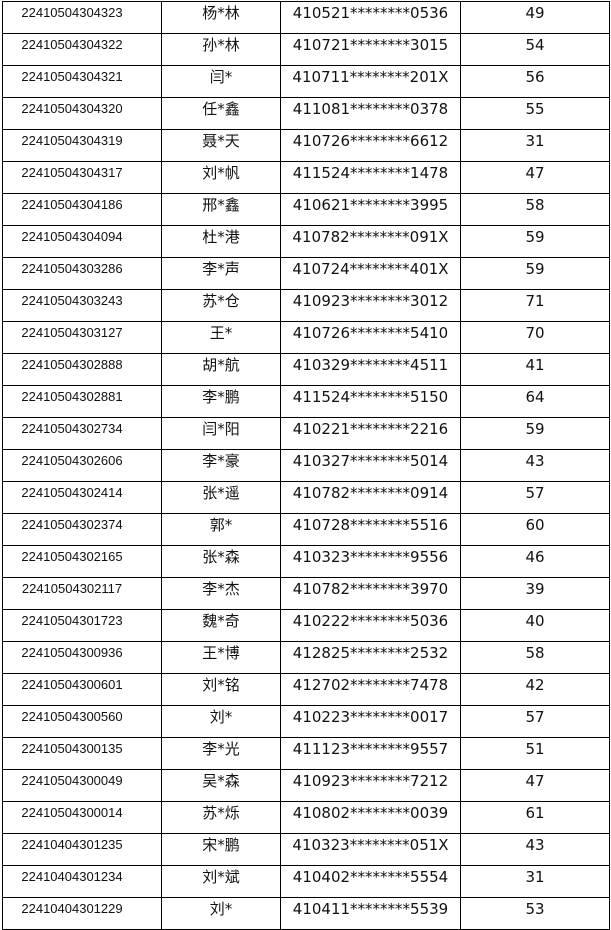 This screenshot has height=930, width=611. I want to click on id-number-cell: 410223********0017, so click(370, 721).